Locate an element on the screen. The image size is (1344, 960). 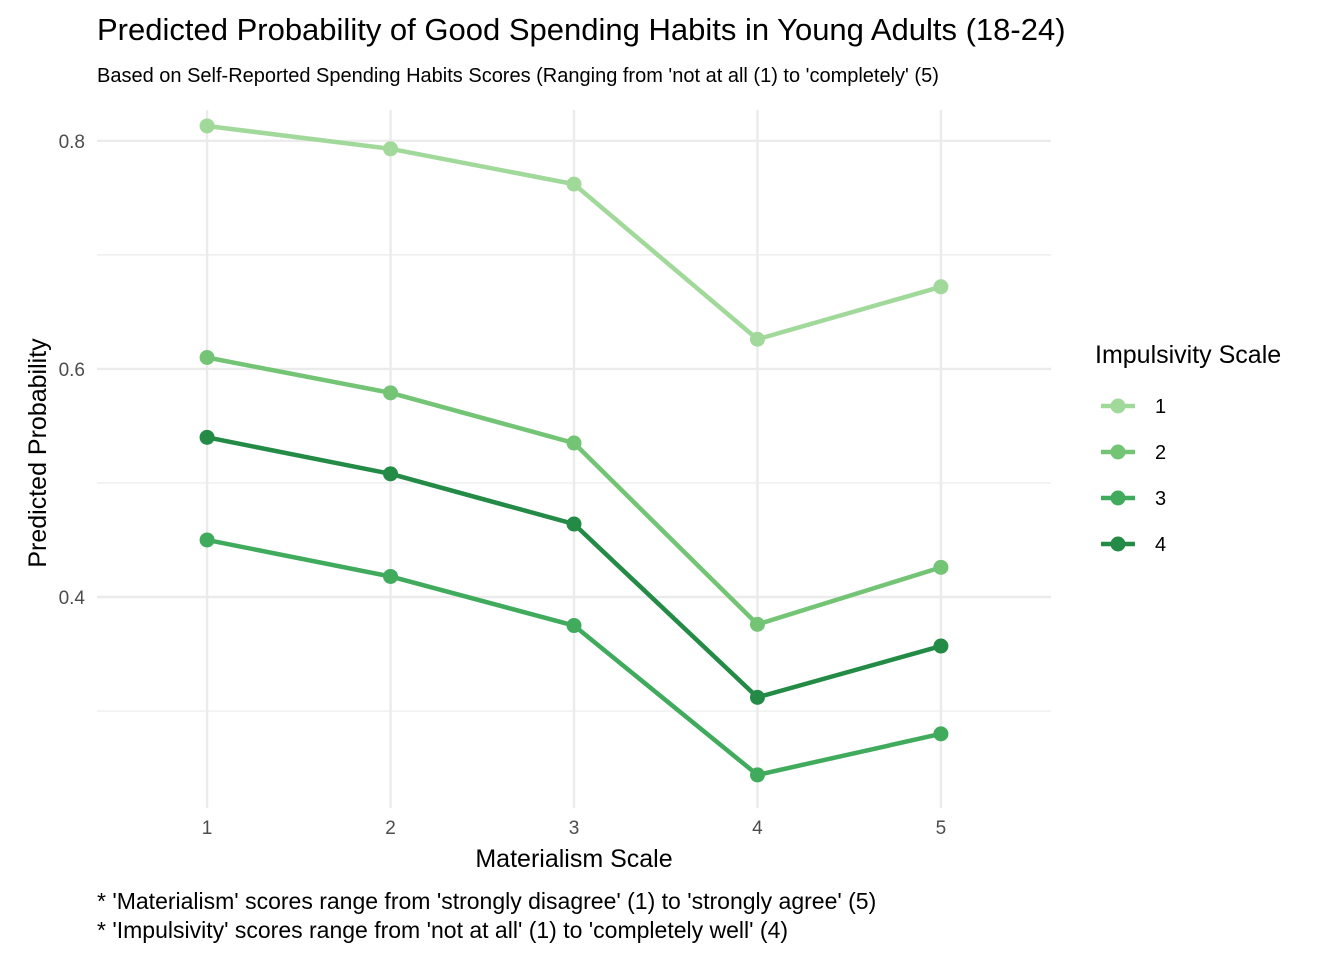
x-tick-label: 3 is located at coordinates (574, 828).